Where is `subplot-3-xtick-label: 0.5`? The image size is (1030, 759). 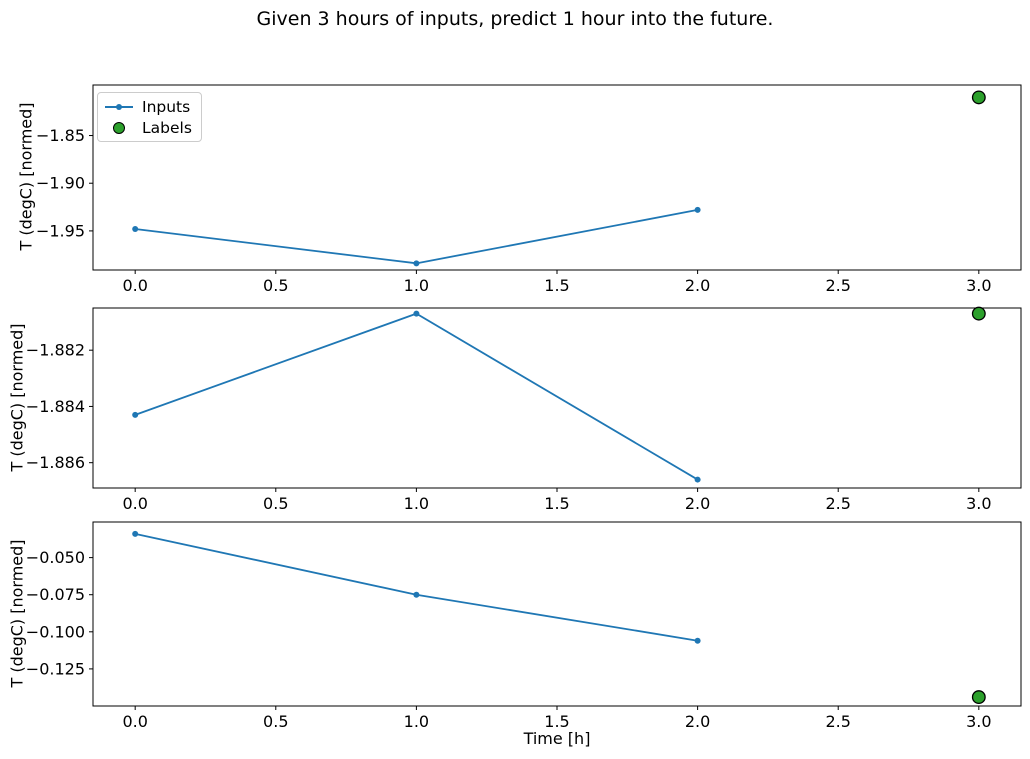
subplot-3-xtick-label: 0.5 is located at coordinates (275, 721).